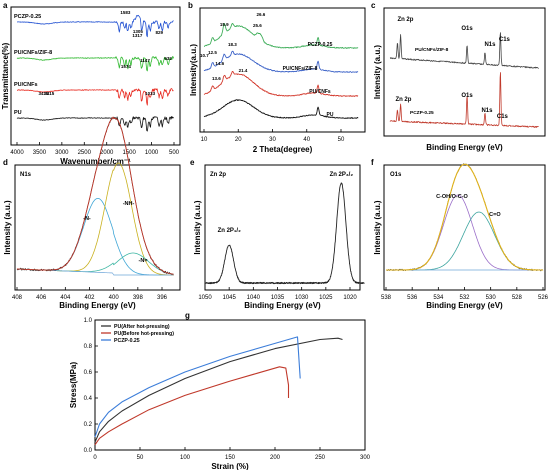 This screenshot has height=470, width=550. Describe the element at coordinates (205, 298) in the screenshot. I see `x-tick-label: 1050` at that location.